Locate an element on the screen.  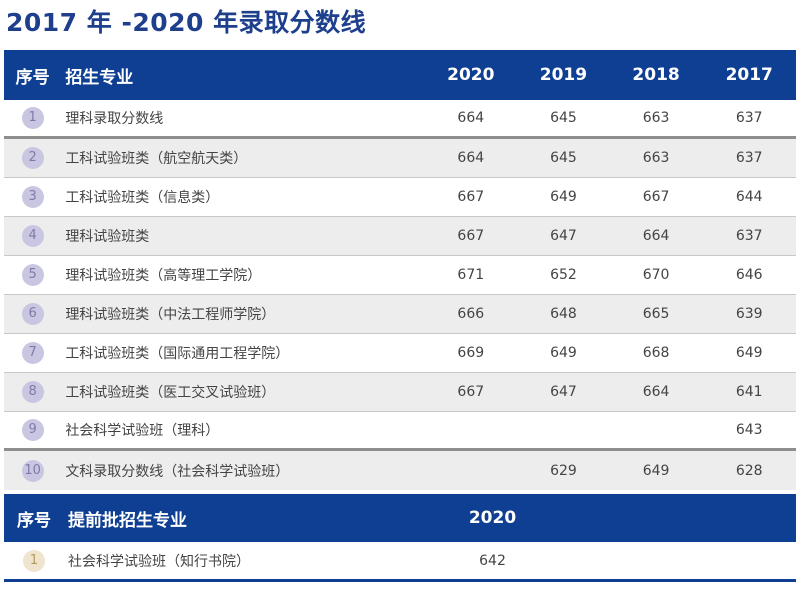
header-year-2019: 2019 is located at coordinates (563, 75).